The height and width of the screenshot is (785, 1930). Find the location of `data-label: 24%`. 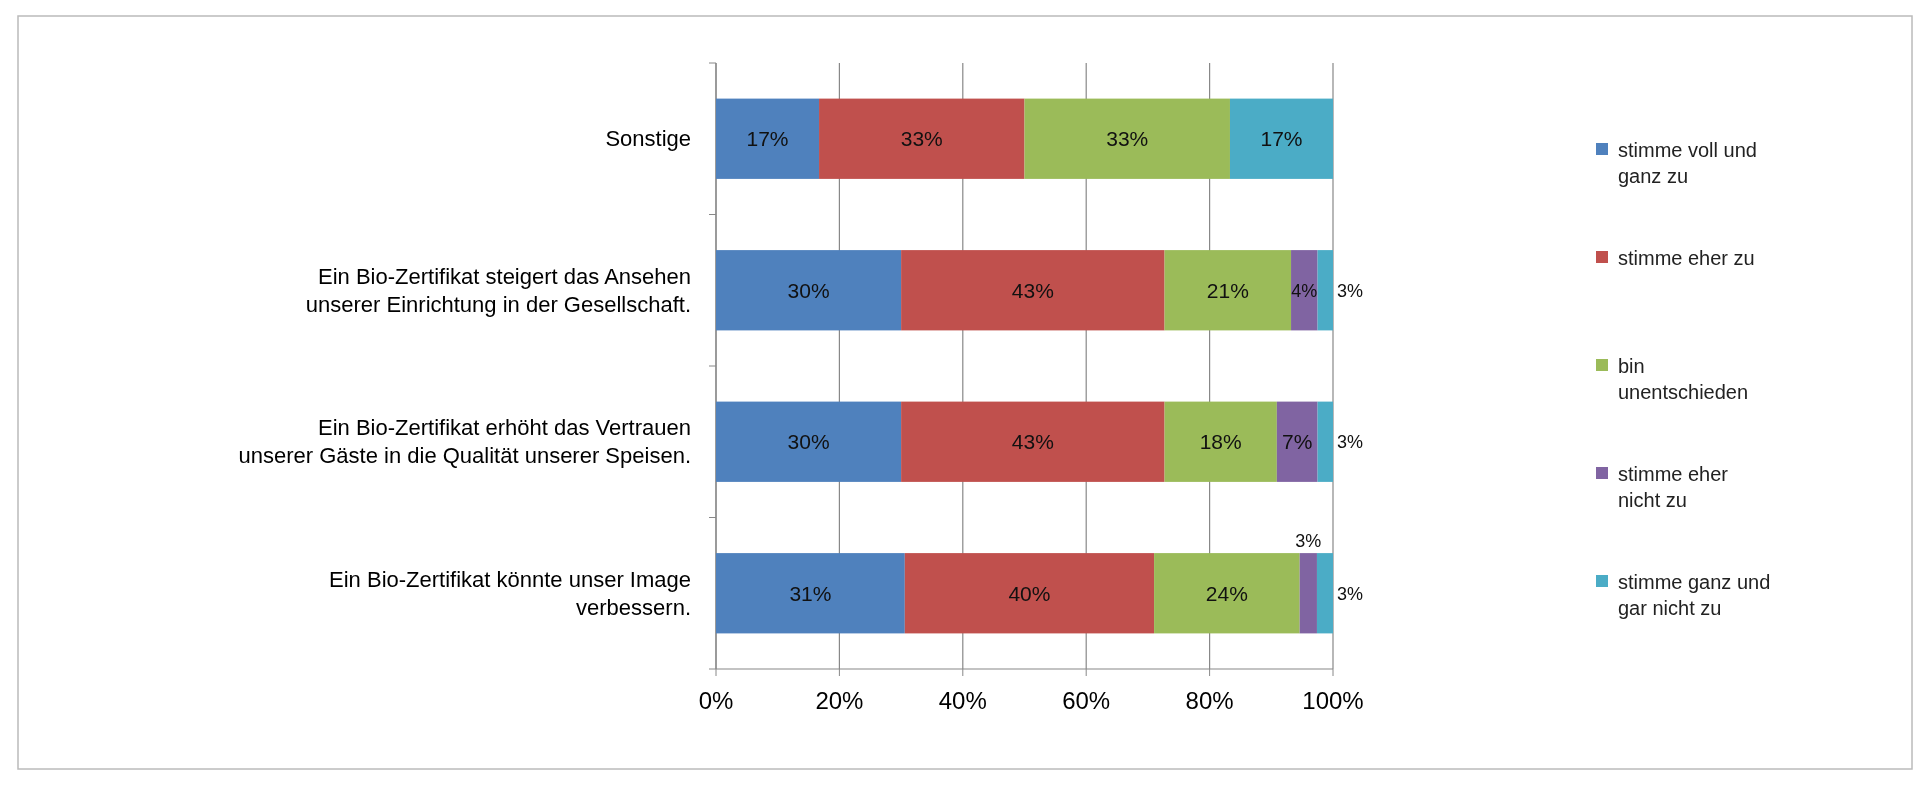

data-label: 24% is located at coordinates (1226, 593).